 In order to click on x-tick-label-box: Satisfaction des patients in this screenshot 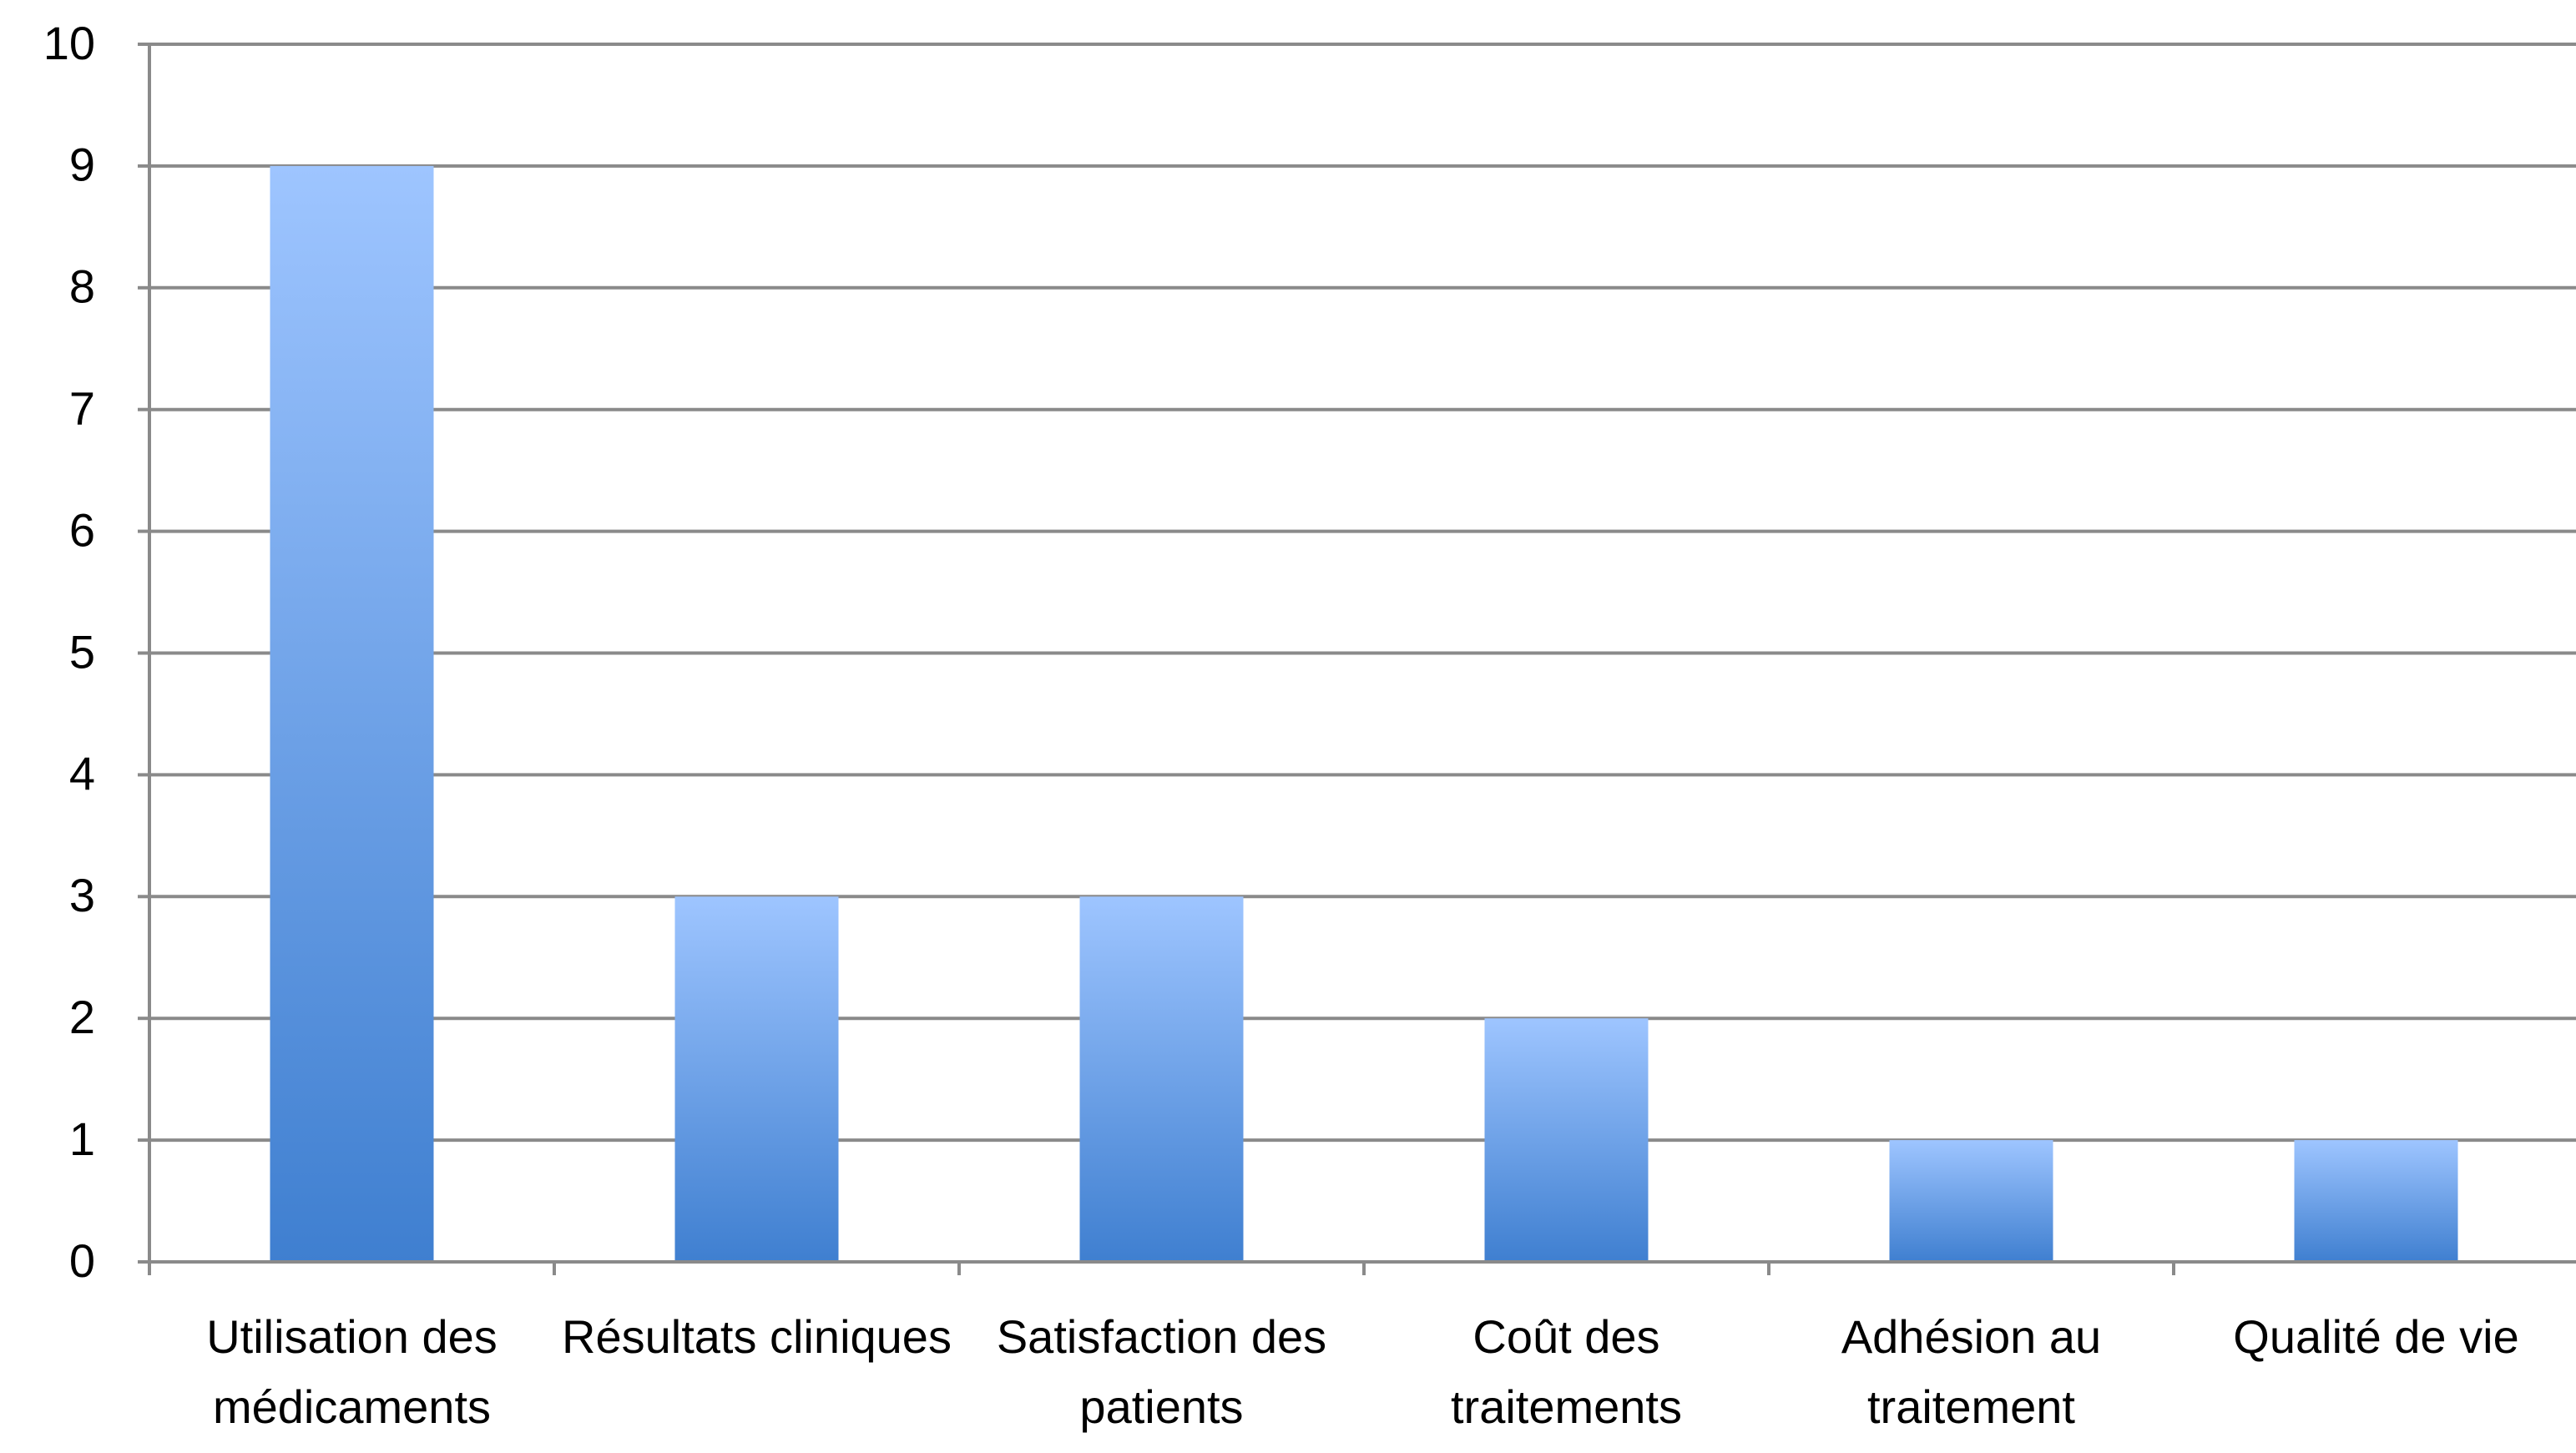, I will do `click(1161, 1371)`.